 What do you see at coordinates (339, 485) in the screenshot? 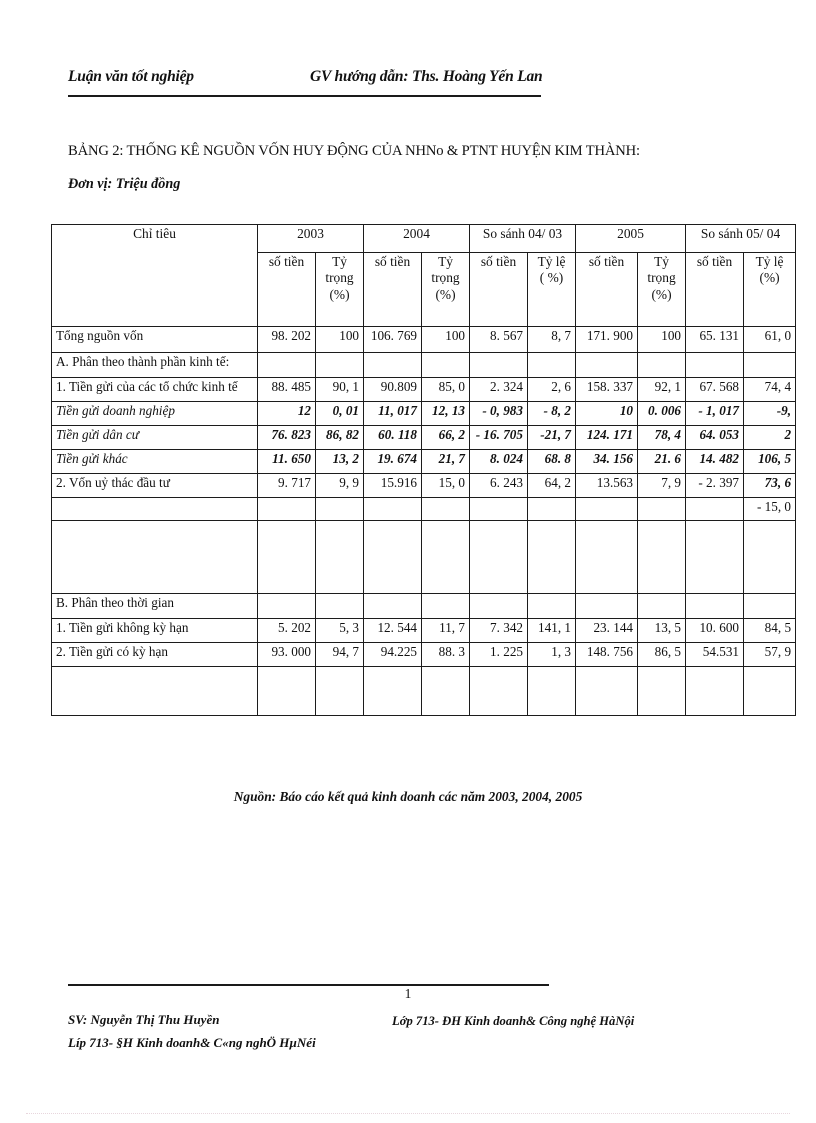
I see `cell: 9, 9` at bounding box center [339, 485].